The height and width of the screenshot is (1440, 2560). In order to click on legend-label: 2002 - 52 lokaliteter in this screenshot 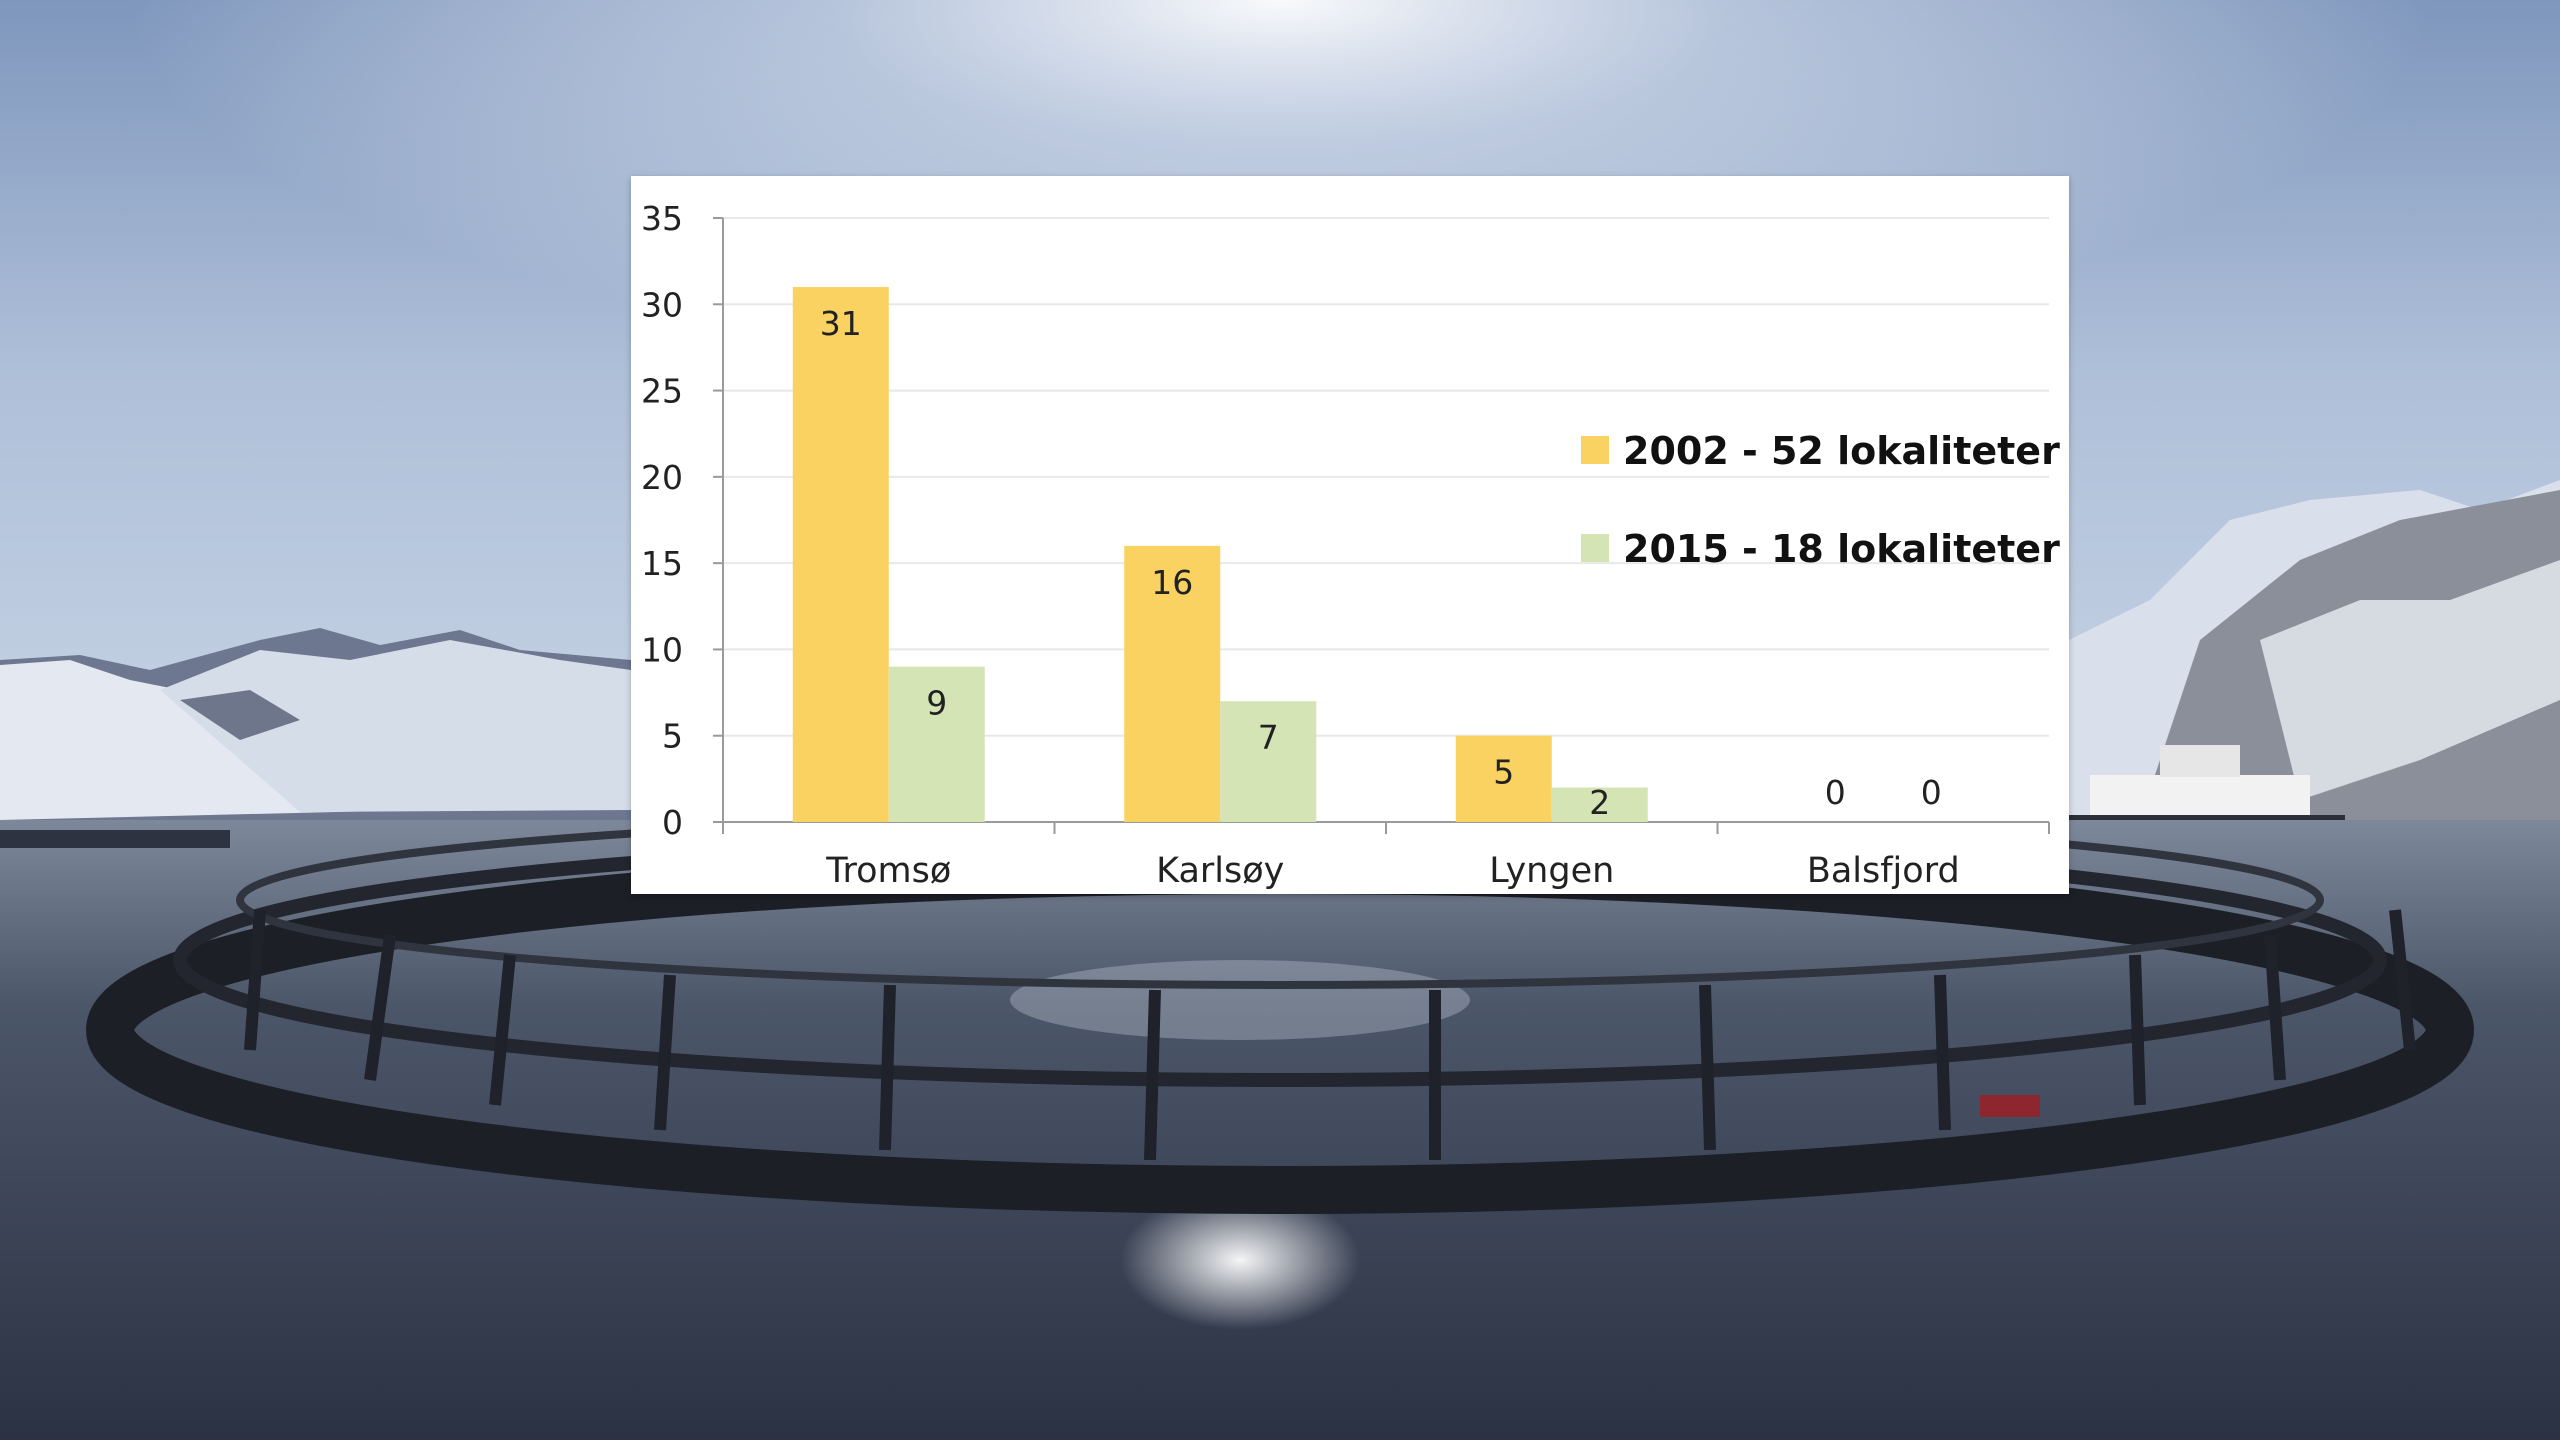, I will do `click(1841, 451)`.